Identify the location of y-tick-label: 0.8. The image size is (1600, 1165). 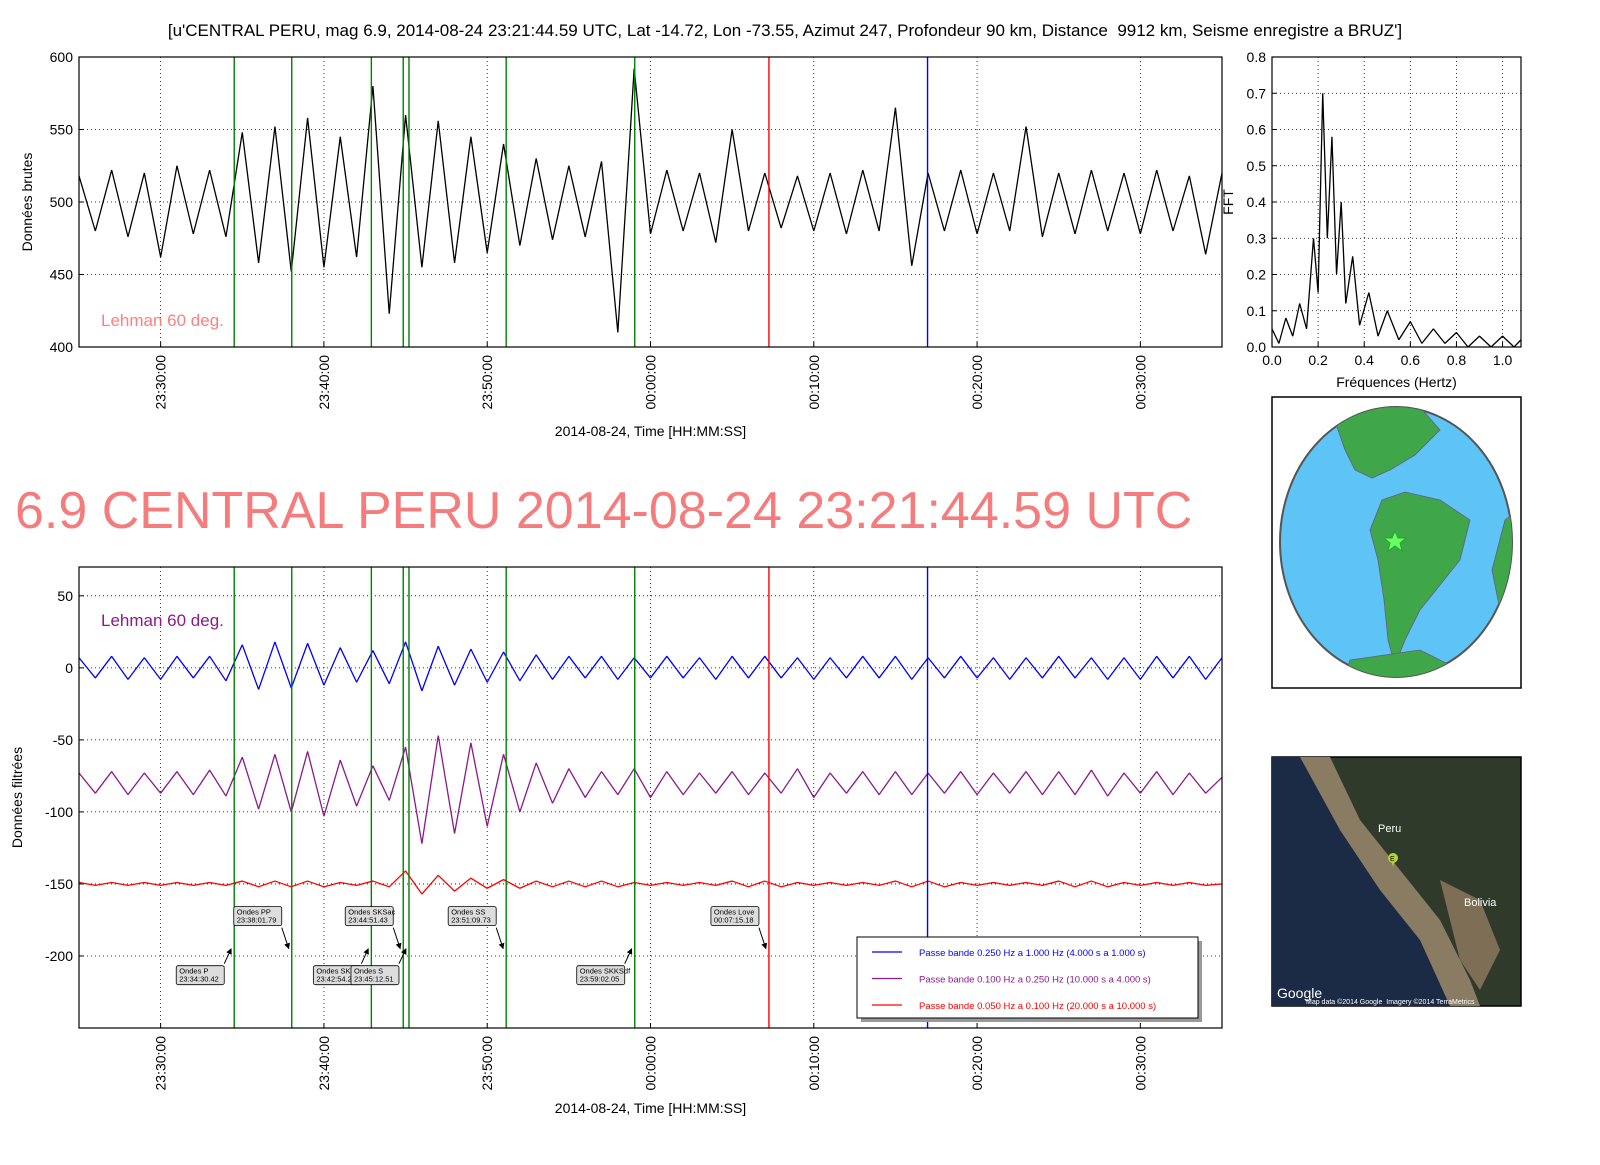
(1257, 57).